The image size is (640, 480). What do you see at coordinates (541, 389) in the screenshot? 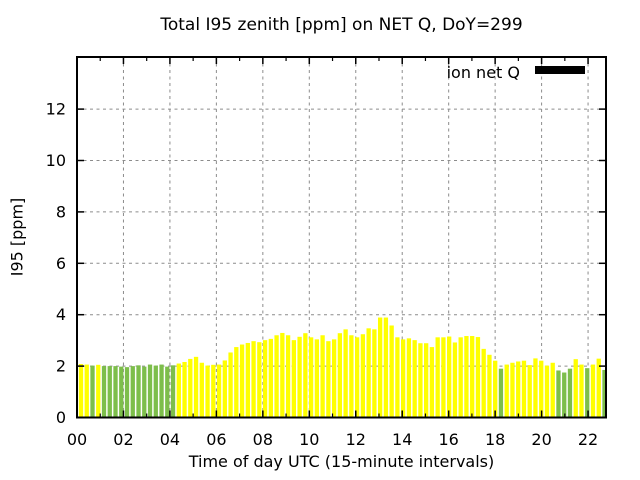
I see `bar-20:00` at bounding box center [541, 389].